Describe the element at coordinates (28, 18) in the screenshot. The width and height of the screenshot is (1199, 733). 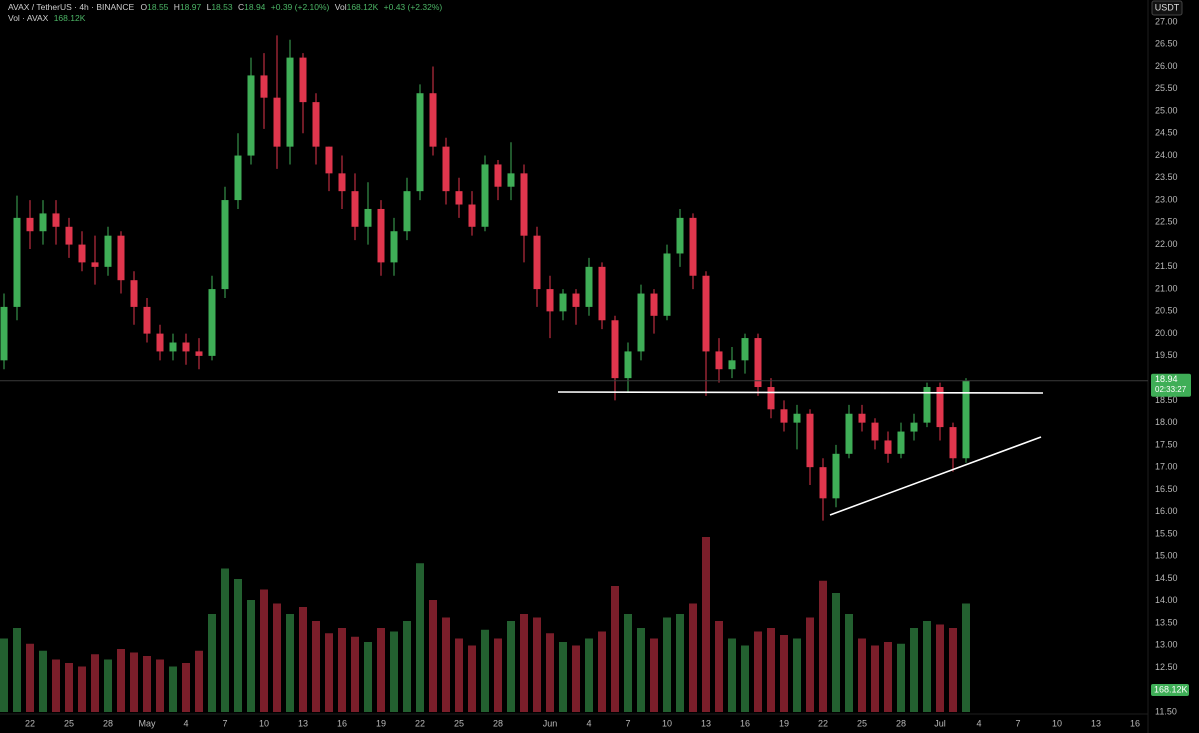
I see `vol-series: Vol · AVAX` at that location.